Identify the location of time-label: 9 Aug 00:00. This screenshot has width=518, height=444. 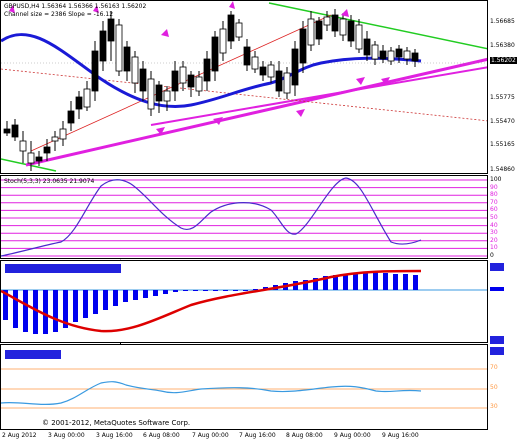
(352, 435).